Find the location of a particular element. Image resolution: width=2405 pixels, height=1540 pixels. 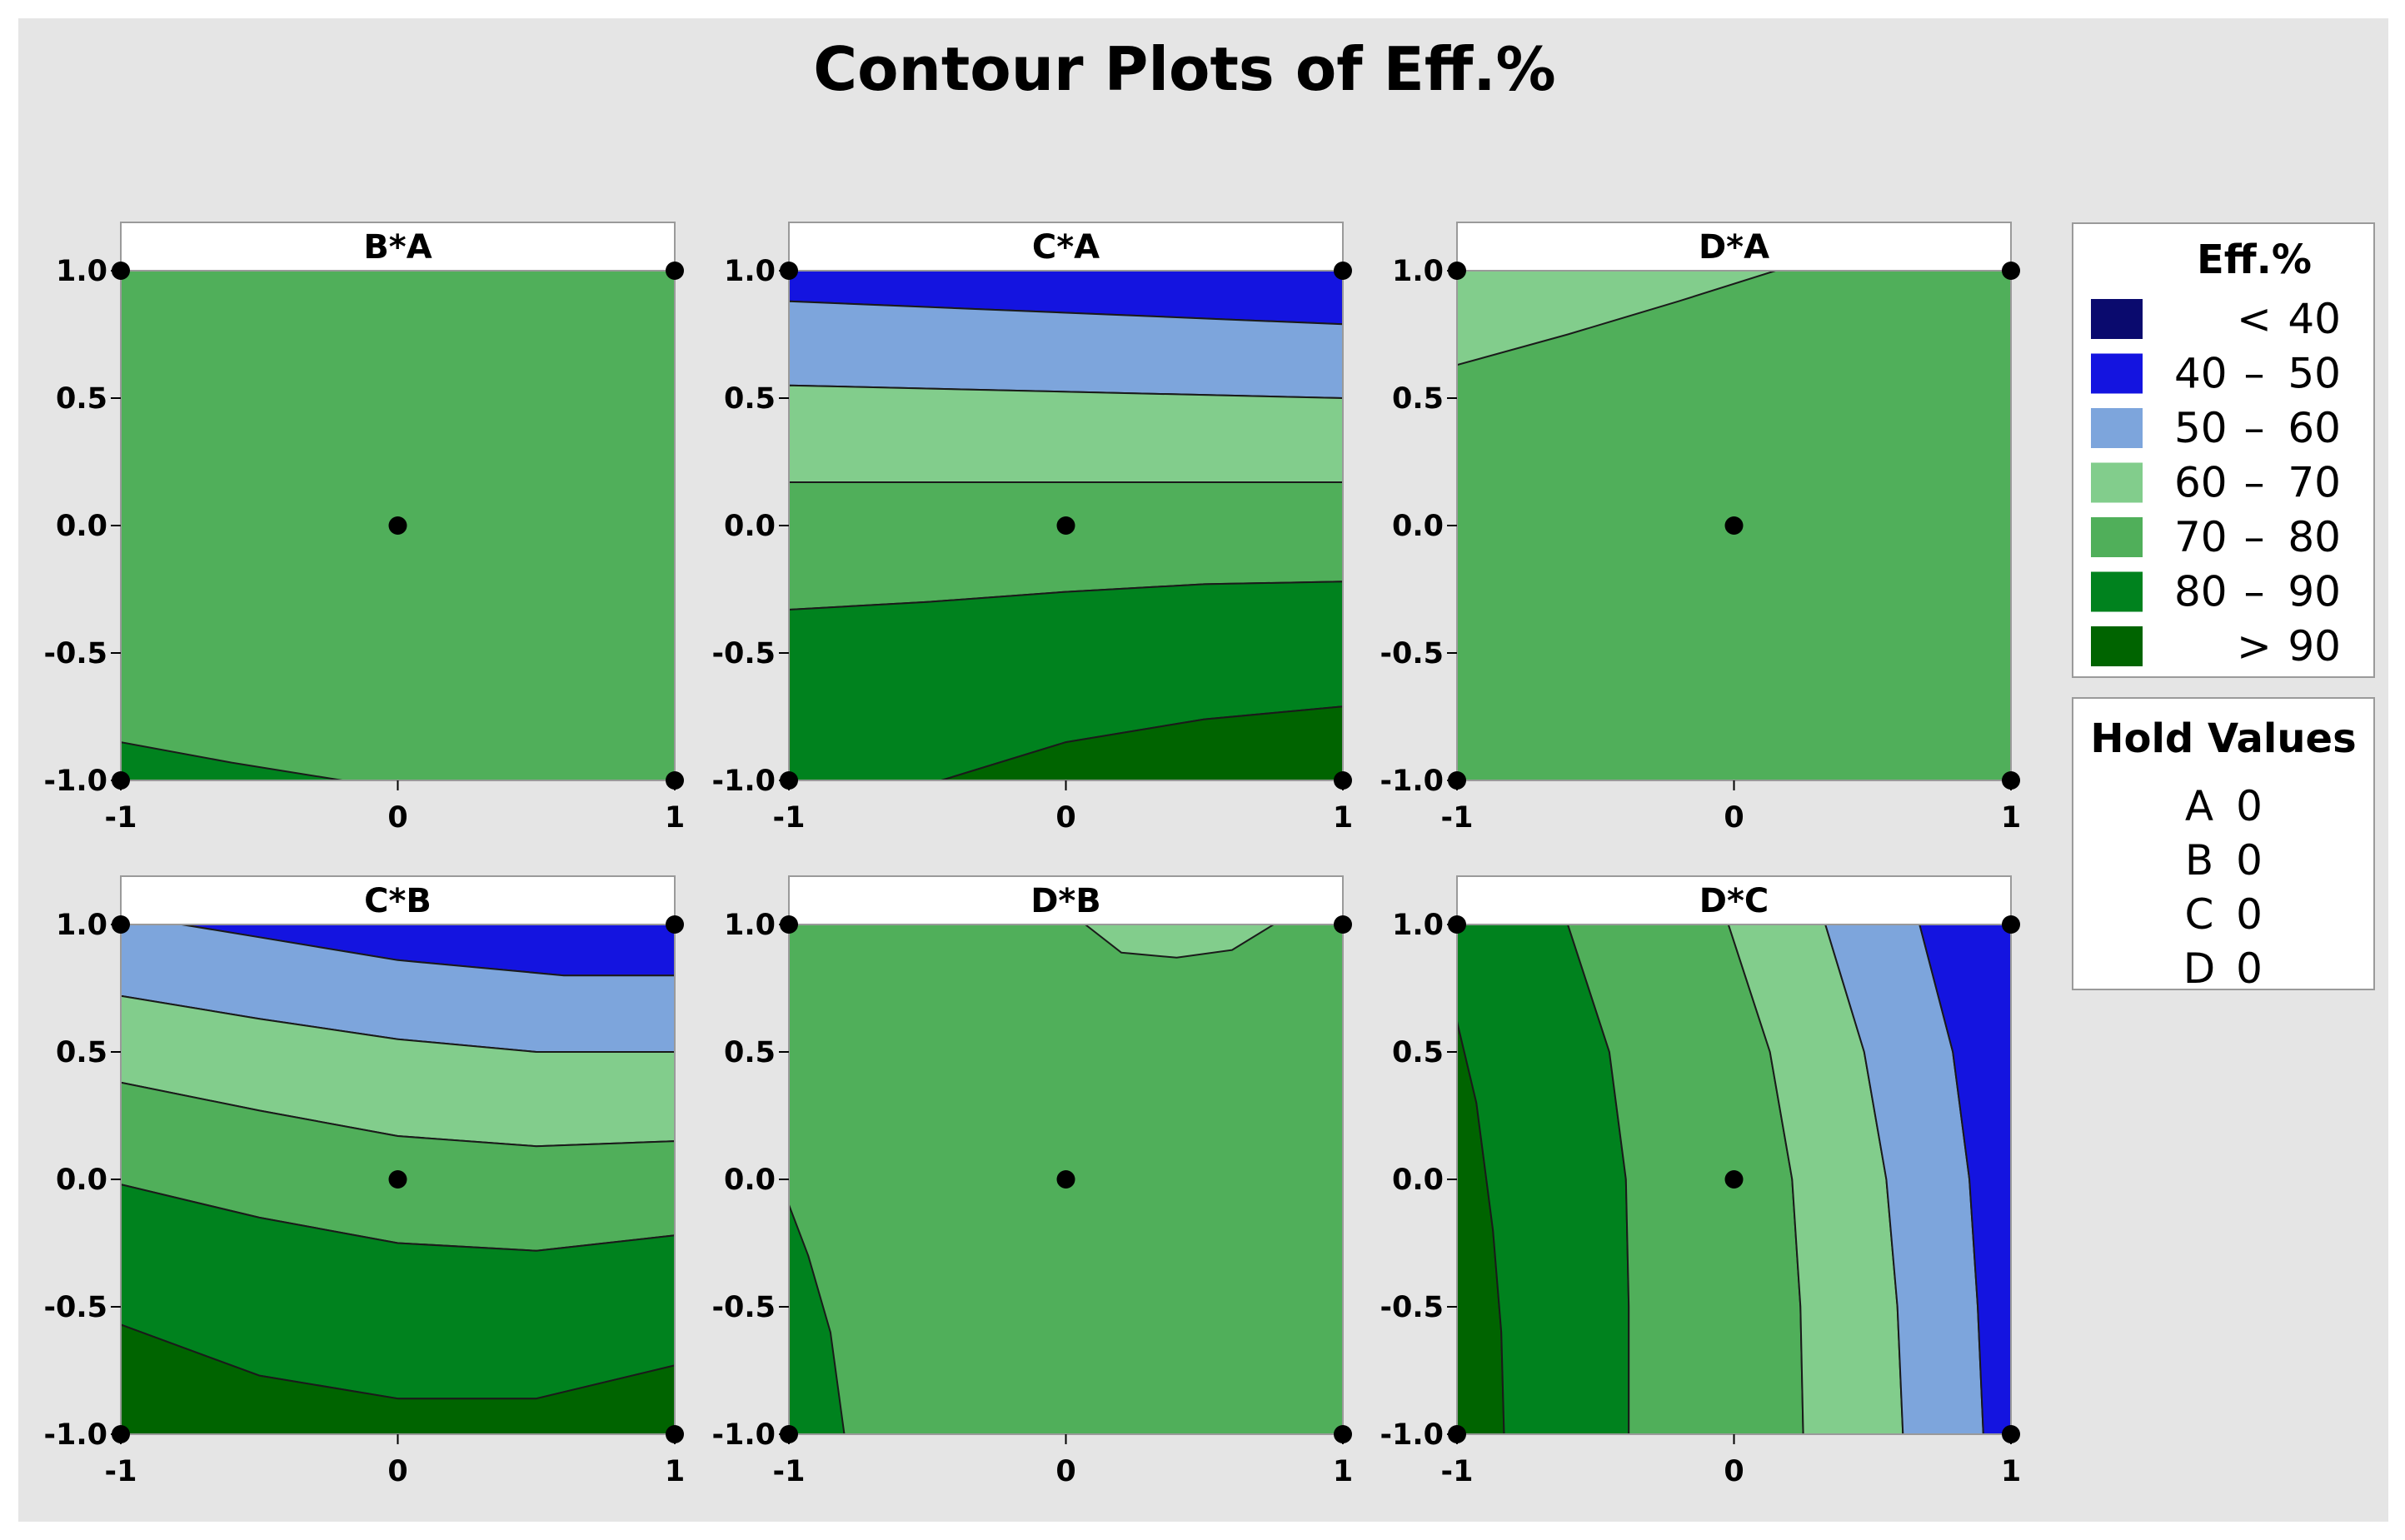

panel-title: D*C is located at coordinates (1734, 901).